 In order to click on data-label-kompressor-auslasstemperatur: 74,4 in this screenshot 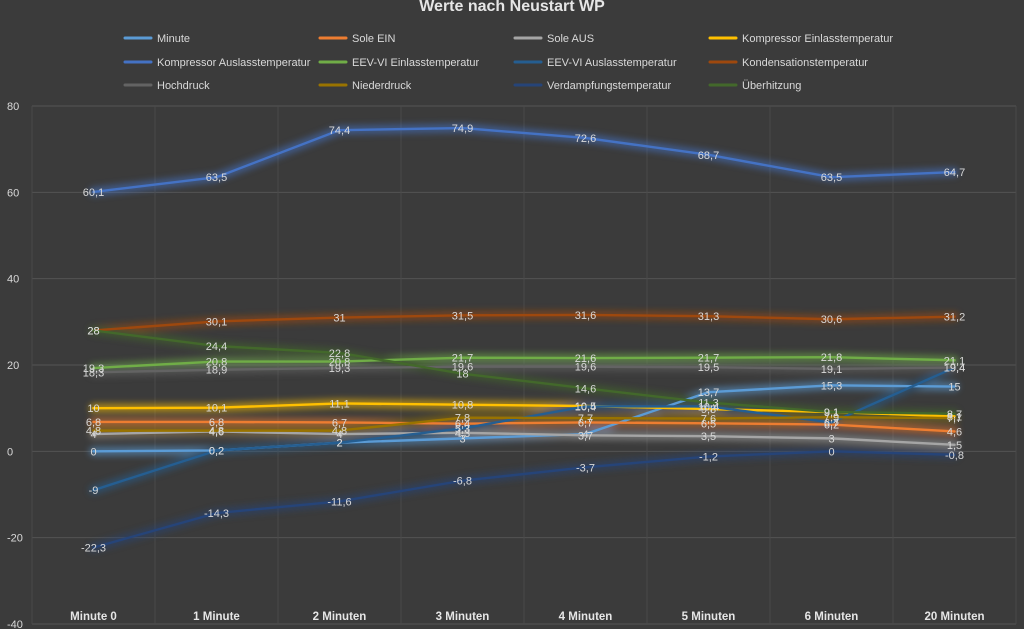, I will do `click(339, 131)`.